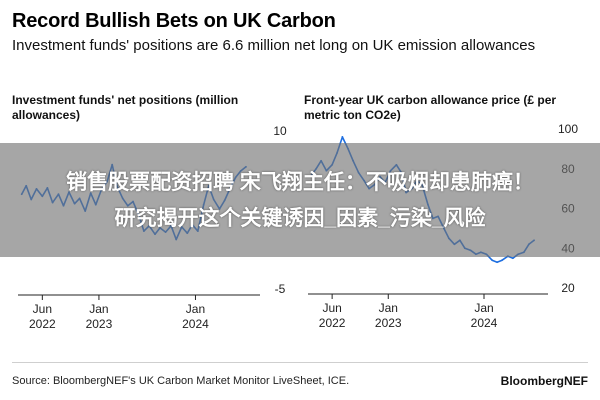 The width and height of the screenshot is (600, 400). Describe the element at coordinates (568, 129) in the screenshot. I see `y-tick-label: 100` at that location.